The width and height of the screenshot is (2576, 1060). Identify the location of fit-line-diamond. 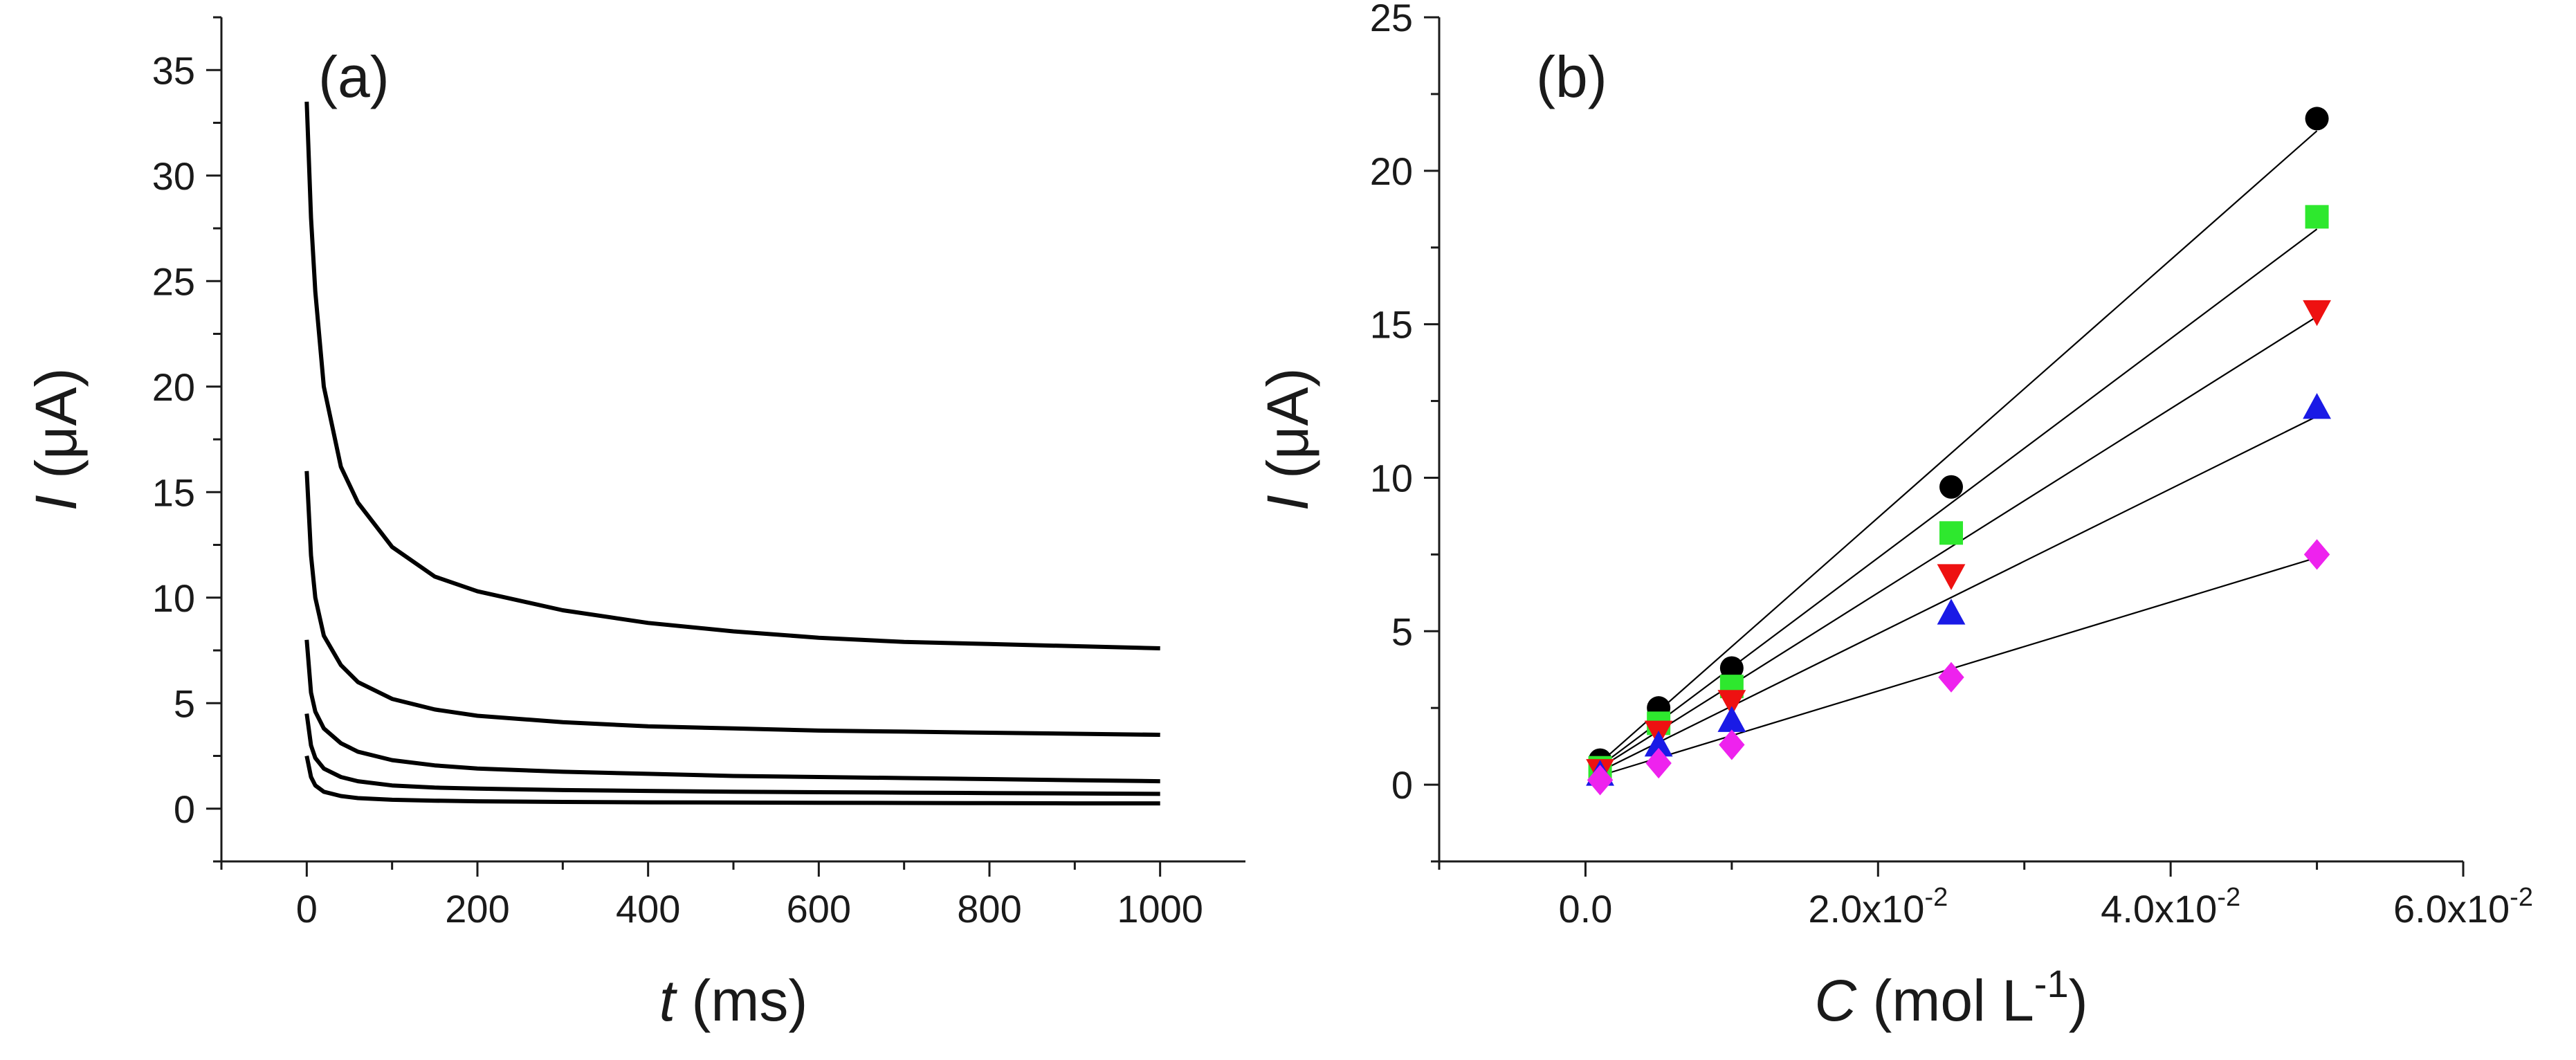
(1959, 666).